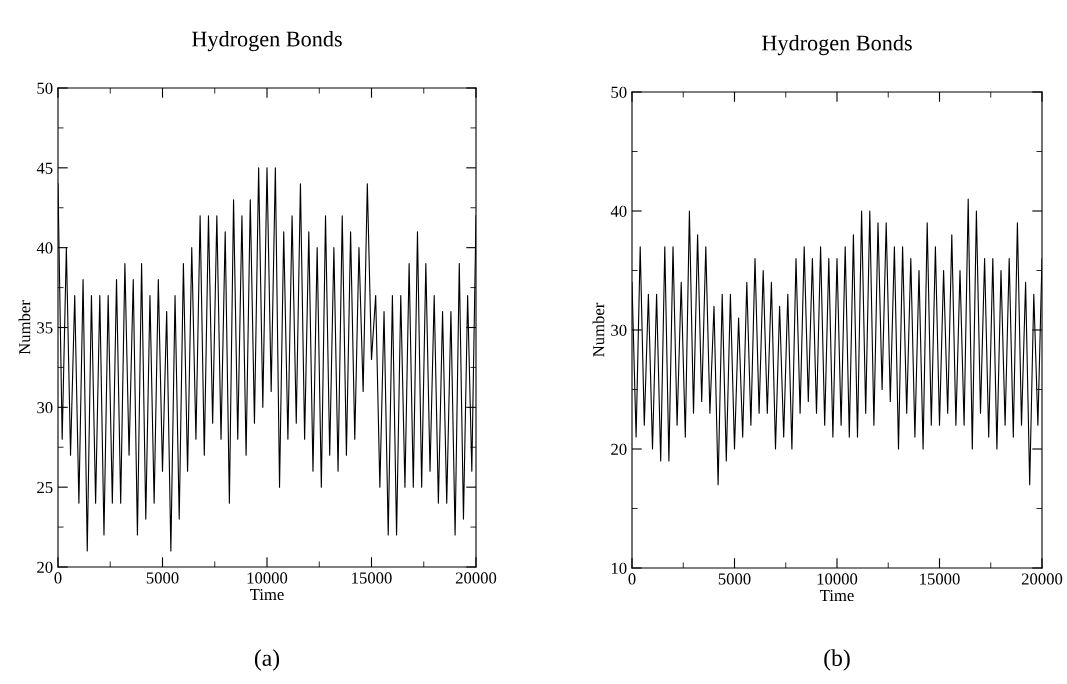 This screenshot has height=684, width=1067. Describe the element at coordinates (45, 328) in the screenshot. I see `y-tick-label: 35` at that location.